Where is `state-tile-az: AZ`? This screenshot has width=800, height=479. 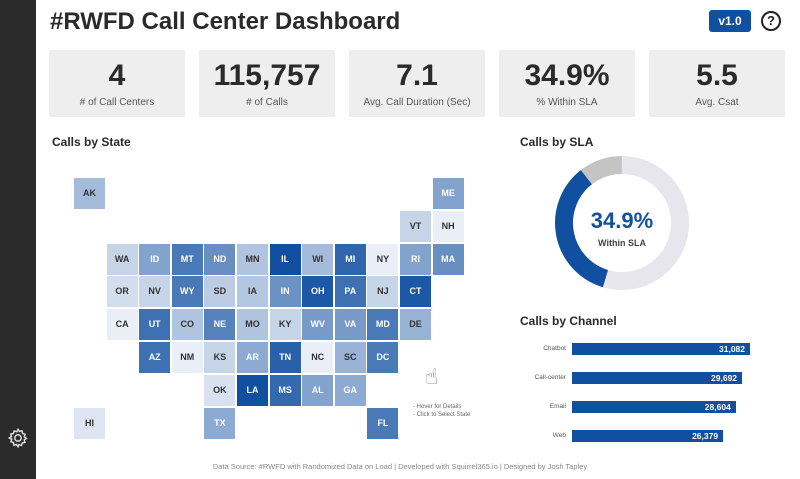
state-tile-az: AZ is located at coordinates (155, 357).